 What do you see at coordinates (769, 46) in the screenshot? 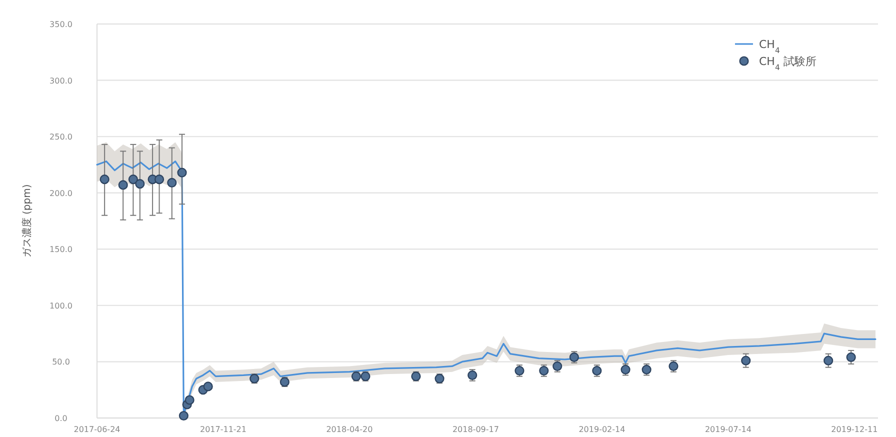
I see `legend-label: CH$_{4}$` at bounding box center [769, 46].